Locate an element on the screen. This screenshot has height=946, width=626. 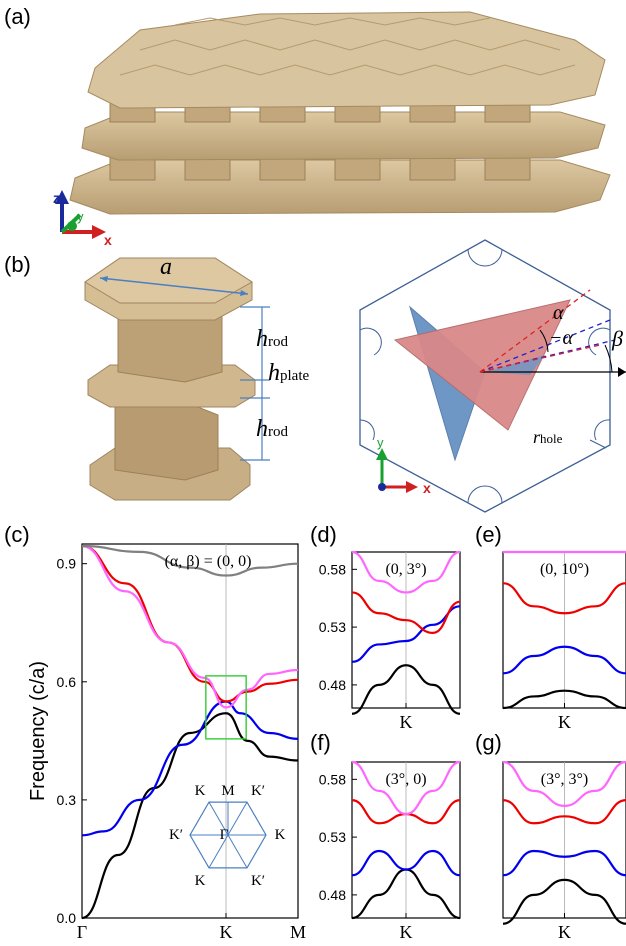
x-tick-label-c: M is located at coordinates (298, 932).